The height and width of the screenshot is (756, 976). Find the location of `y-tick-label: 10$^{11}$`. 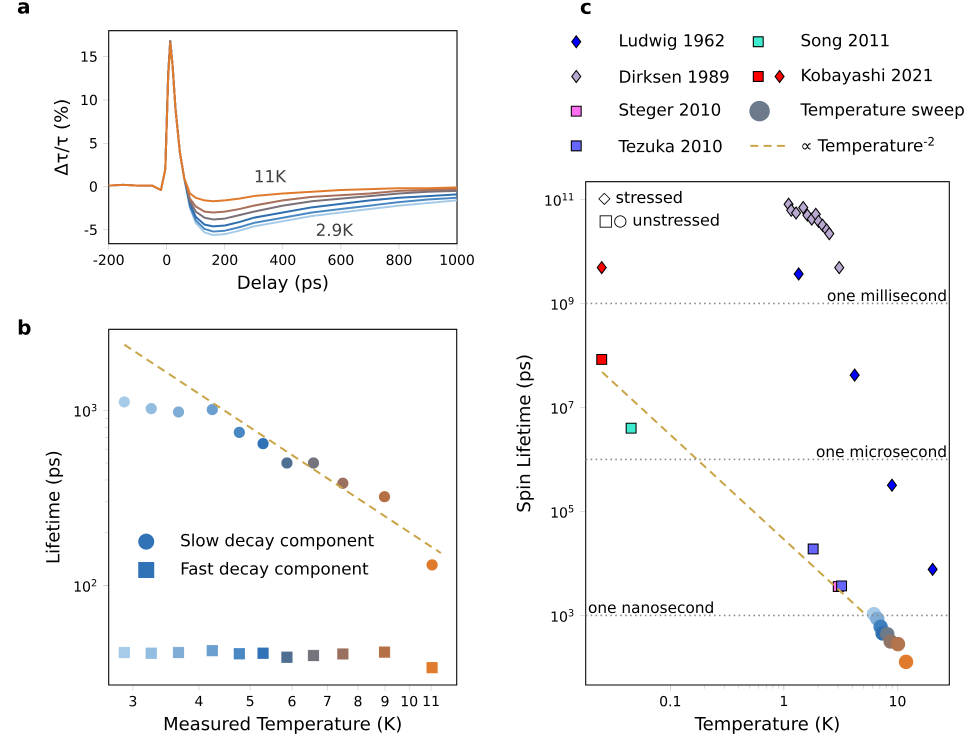

y-tick-label: 10$^{11}$ is located at coordinates (559, 199).